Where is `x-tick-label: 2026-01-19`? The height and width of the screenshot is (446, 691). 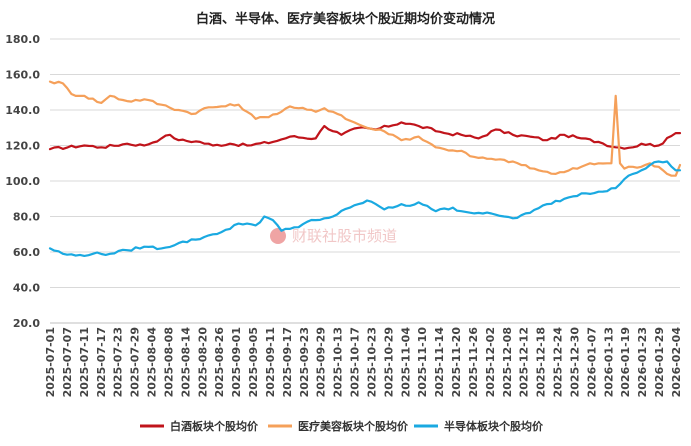 x-tick-label: 2026-01-19 is located at coordinates (625, 362).